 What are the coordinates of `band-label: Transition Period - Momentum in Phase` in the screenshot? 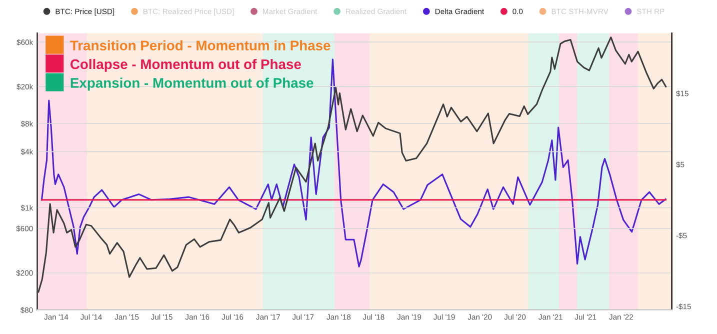 It's located at (200, 45).